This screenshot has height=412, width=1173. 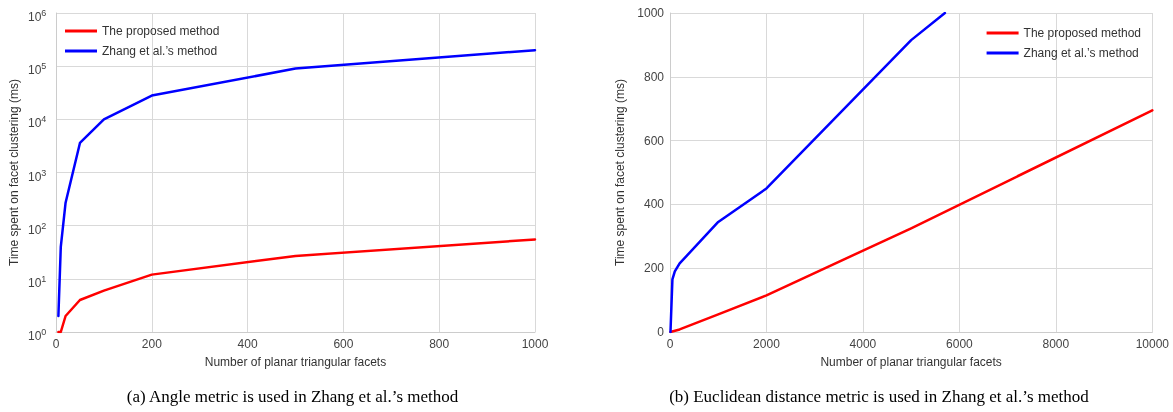 I want to click on x-tick-label: 600, so click(x=343, y=344).